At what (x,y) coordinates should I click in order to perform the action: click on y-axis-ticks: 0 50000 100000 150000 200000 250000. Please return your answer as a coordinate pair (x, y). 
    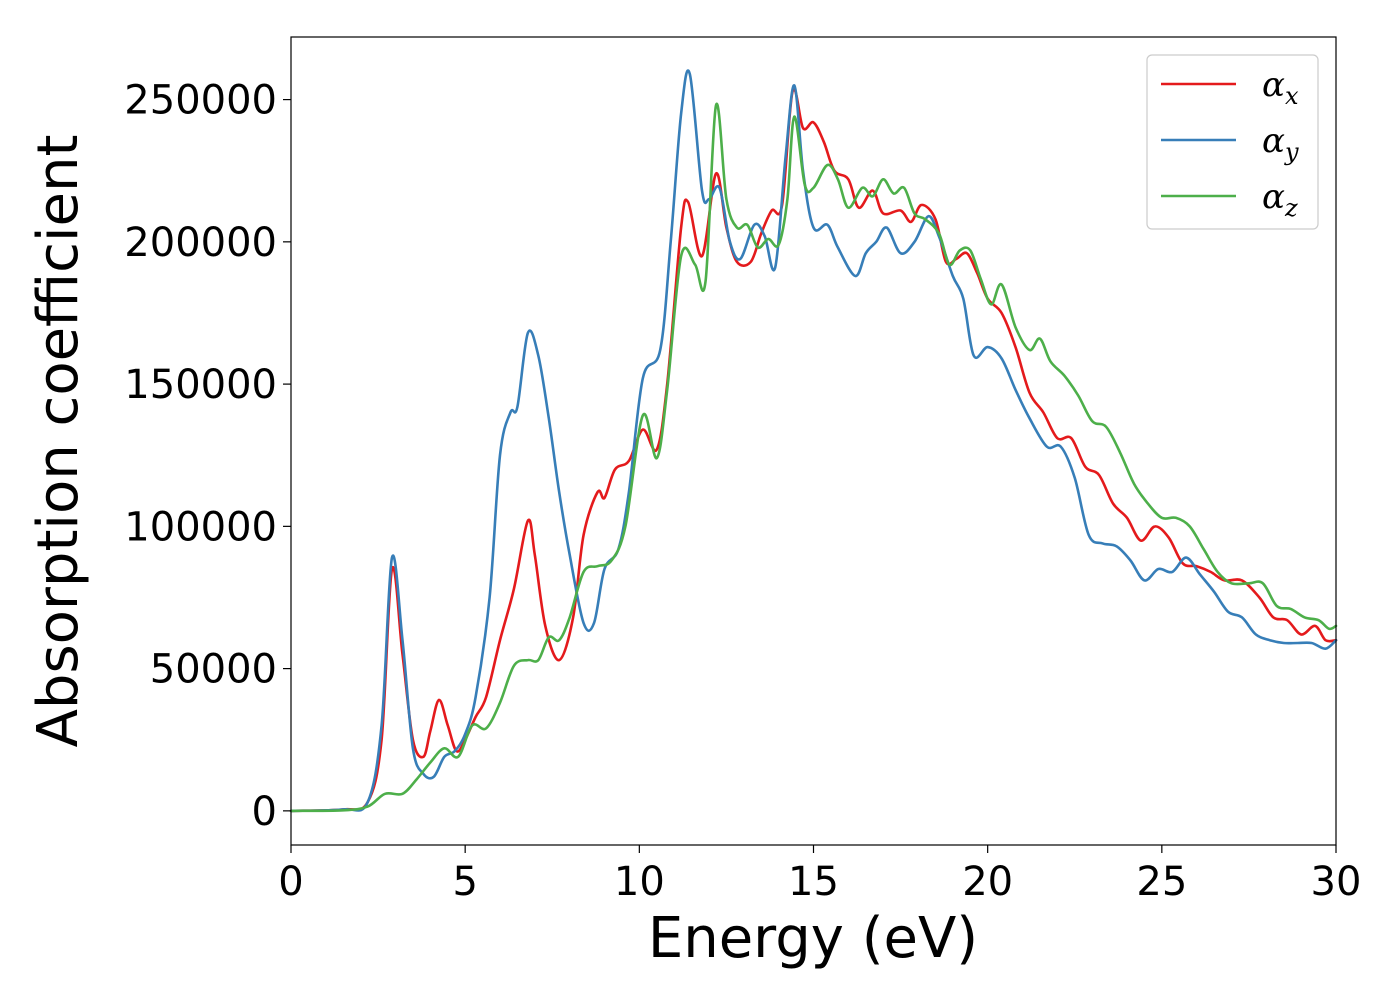
    Looking at the image, I should click on (207, 456).